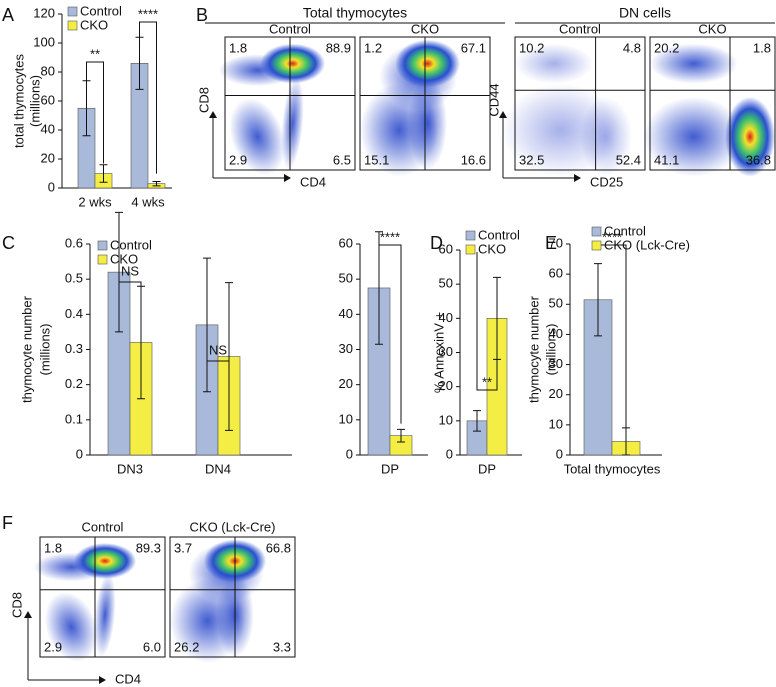  What do you see at coordinates (74, 313) in the screenshot?
I see `y-tick-label: 0.4` at bounding box center [74, 313].